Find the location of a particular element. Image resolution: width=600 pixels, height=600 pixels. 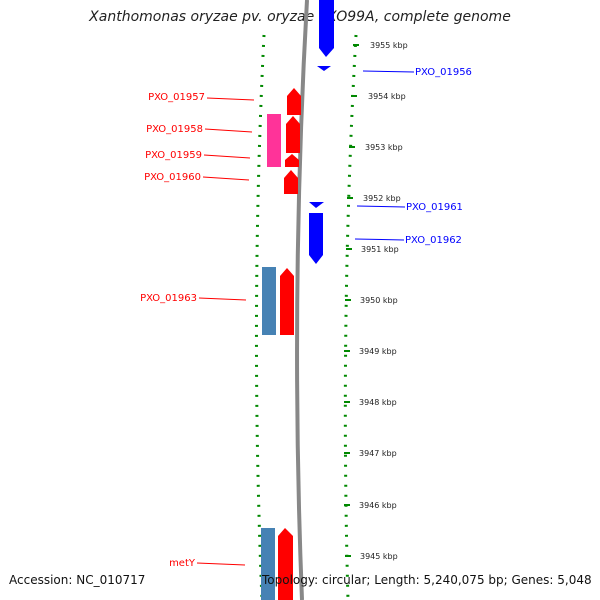

gene-label: PXO_01963 is located at coordinates (168, 298).